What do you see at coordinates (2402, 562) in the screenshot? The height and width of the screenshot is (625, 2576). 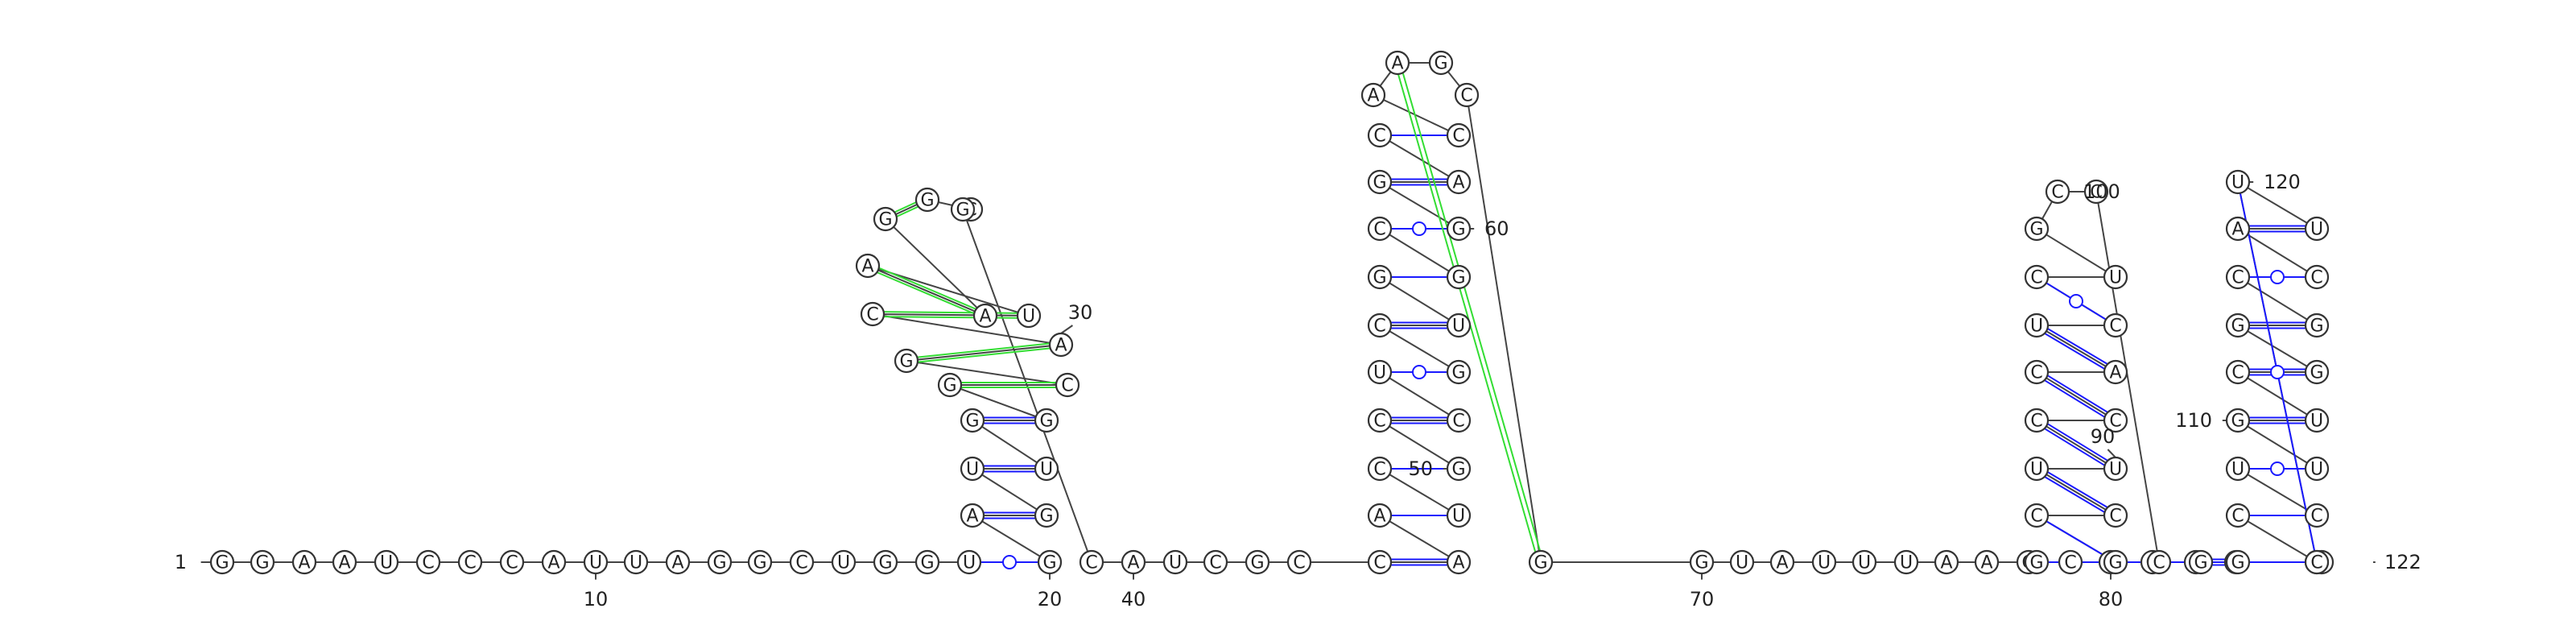 I see `numbering-label: 122` at bounding box center [2402, 562].